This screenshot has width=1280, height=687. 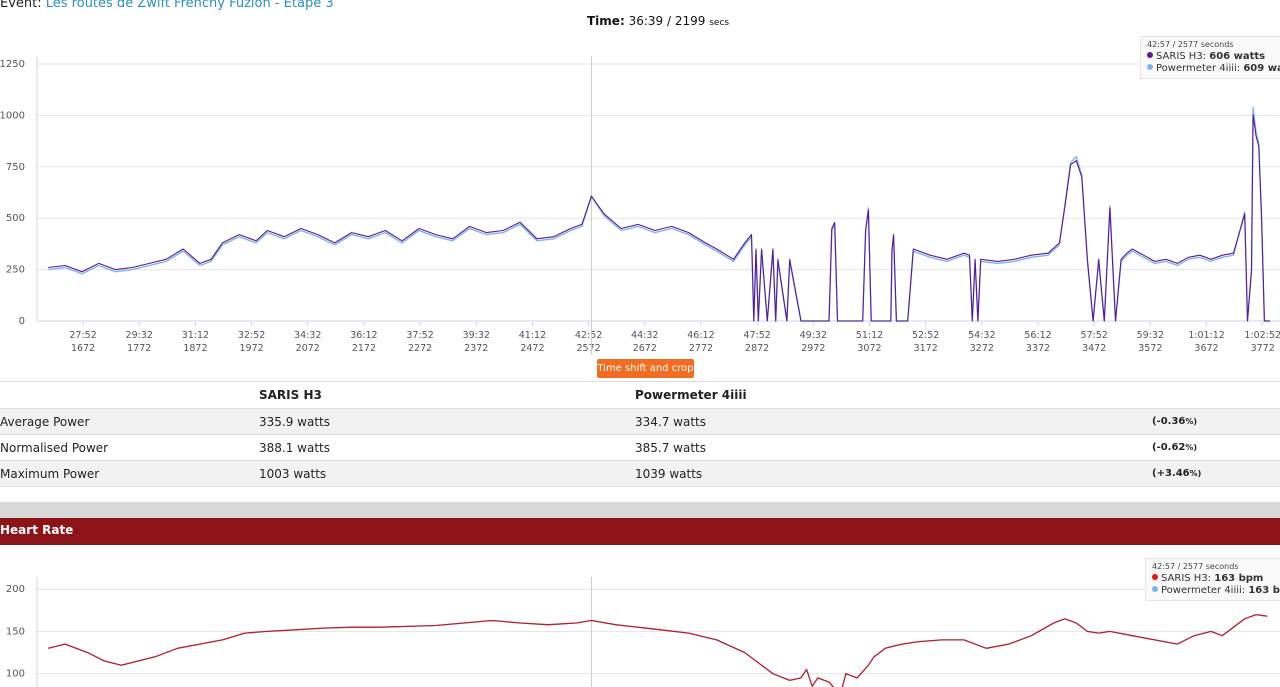 I want to click on x-tick-time-label: 52:52, so click(x=925, y=335).